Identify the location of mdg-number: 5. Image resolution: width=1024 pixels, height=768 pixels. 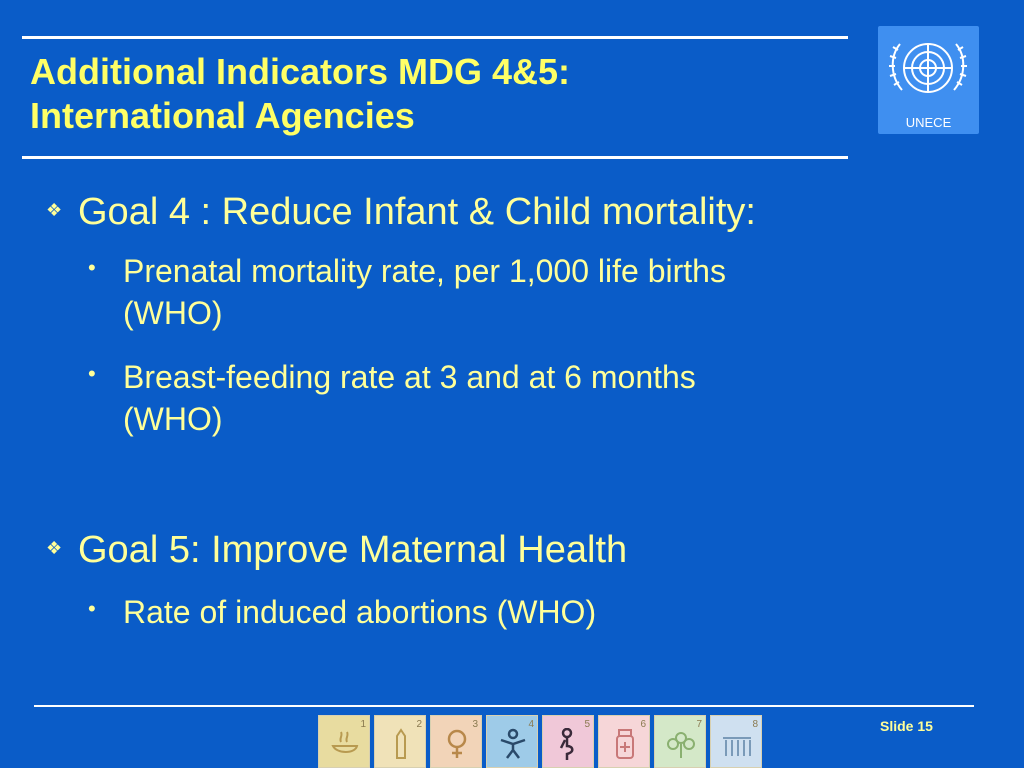
(587, 724).